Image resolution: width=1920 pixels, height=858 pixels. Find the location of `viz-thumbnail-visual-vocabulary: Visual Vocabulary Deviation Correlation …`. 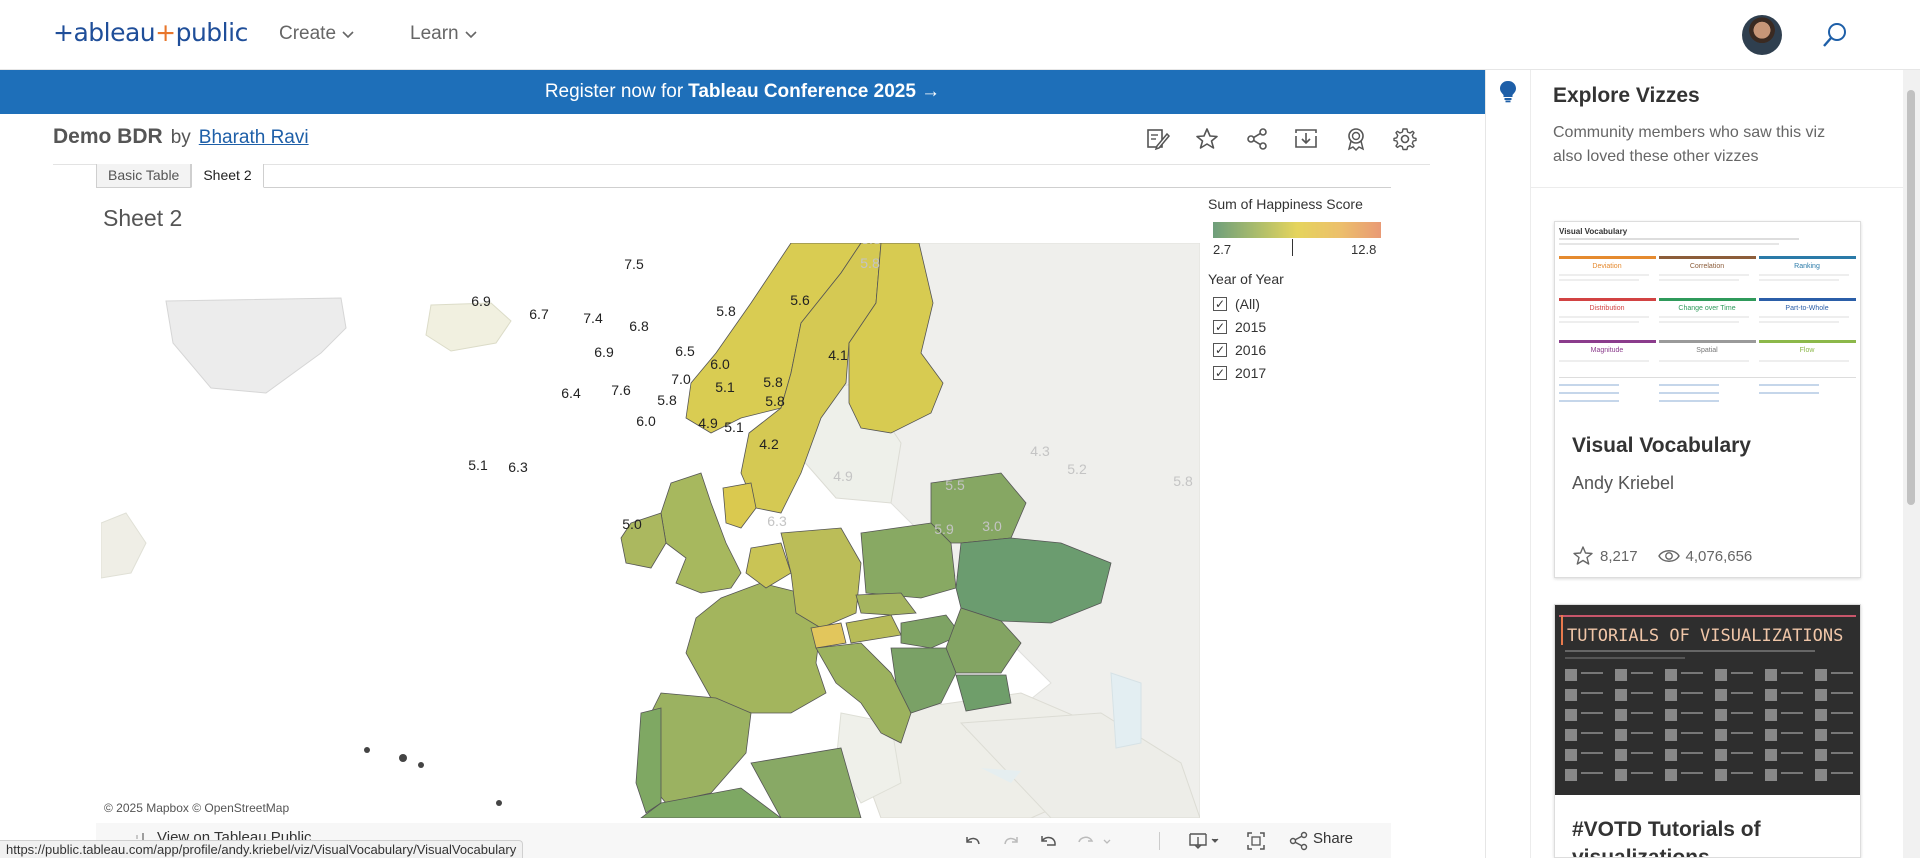

viz-thumbnail-visual-vocabulary: Visual Vocabulary Deviation Correlation … is located at coordinates (1707, 317).